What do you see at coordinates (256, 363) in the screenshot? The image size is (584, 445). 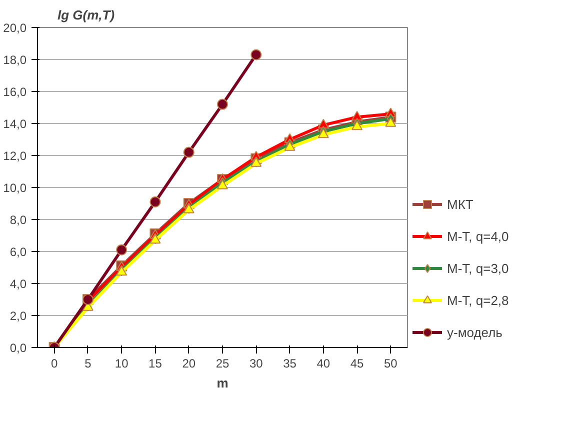 I see `x-tick-label: 30` at bounding box center [256, 363].